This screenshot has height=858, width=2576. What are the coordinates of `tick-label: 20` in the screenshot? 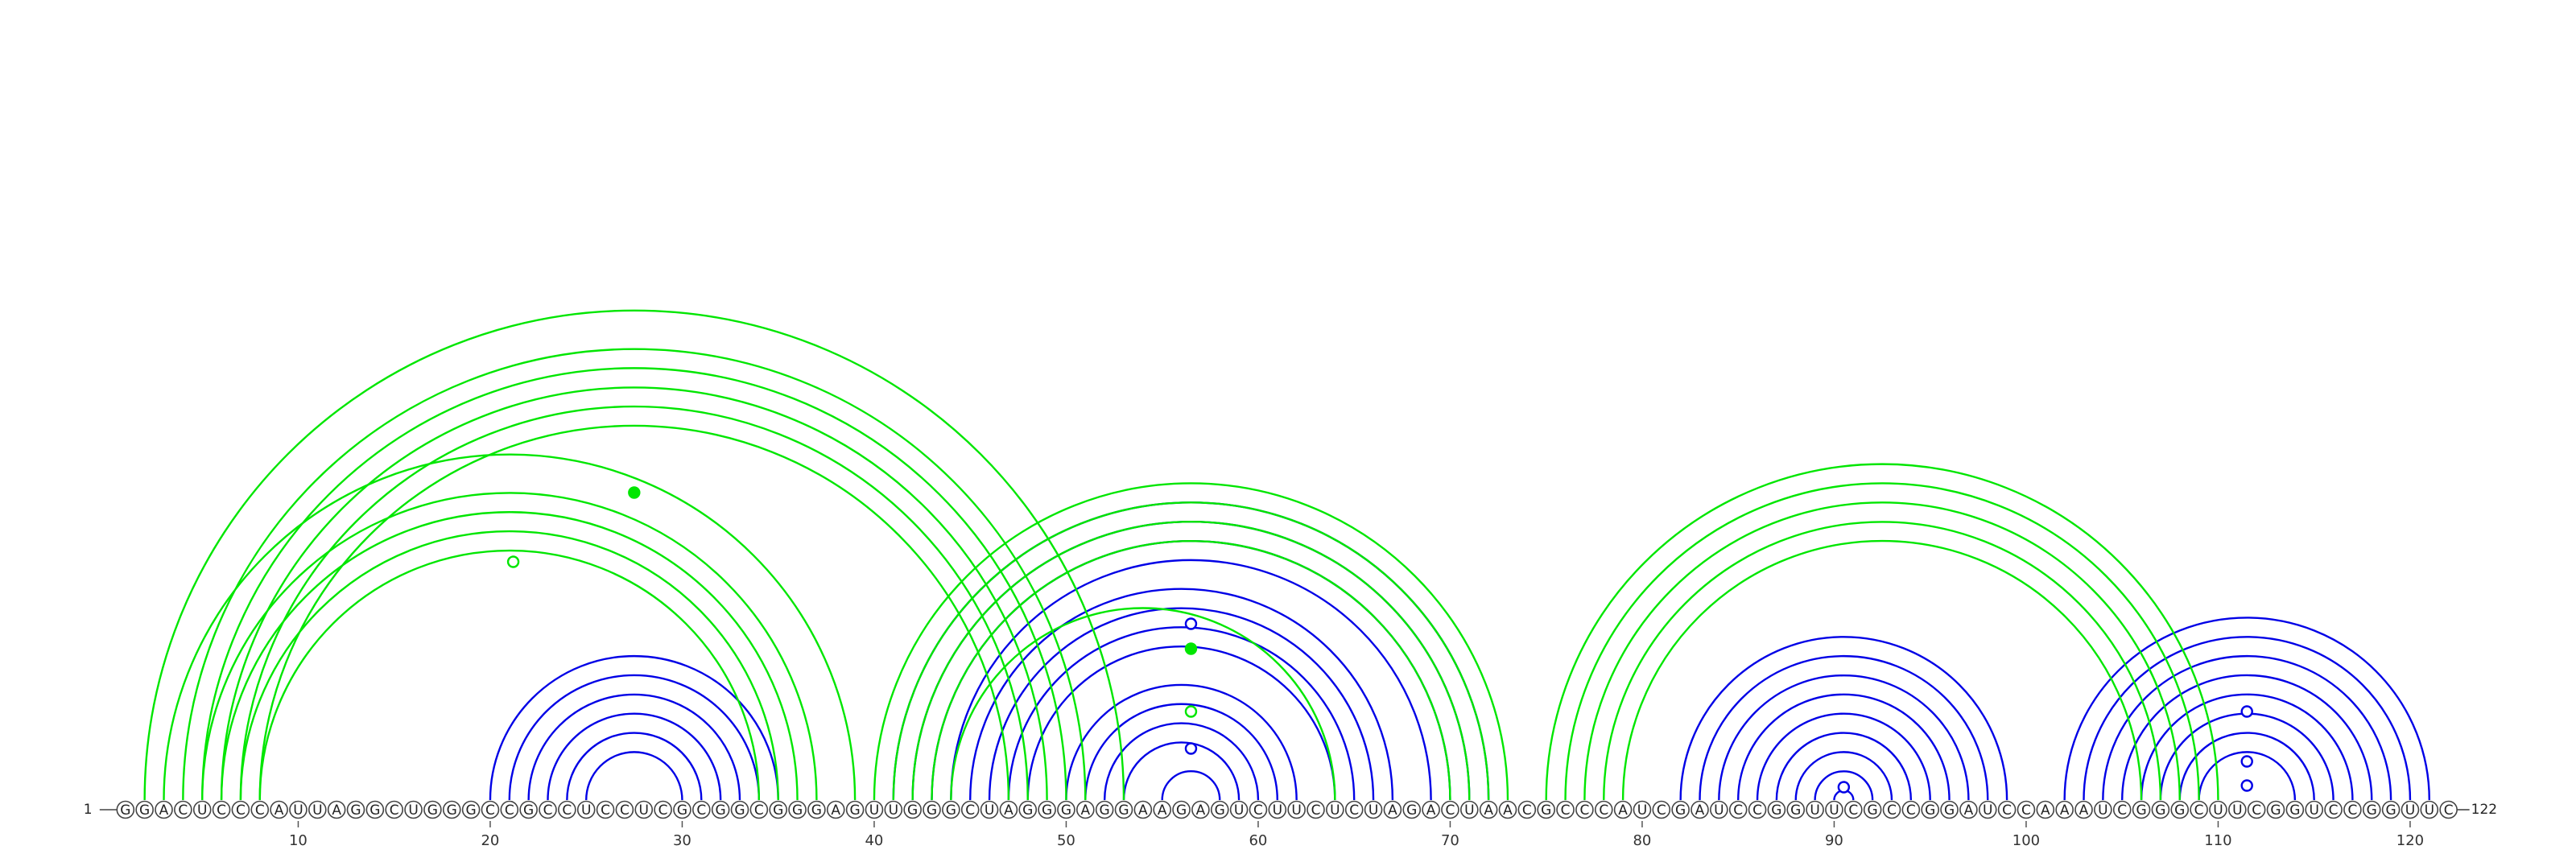 It's located at (490, 840).